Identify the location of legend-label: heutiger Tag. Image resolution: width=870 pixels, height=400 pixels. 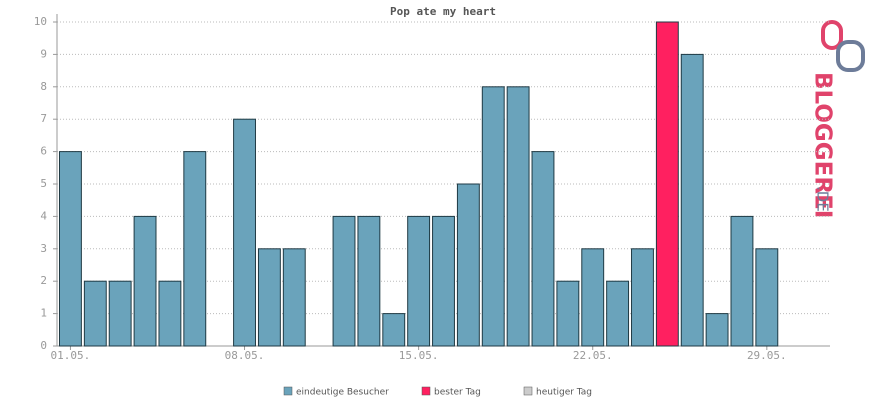
(564, 393).